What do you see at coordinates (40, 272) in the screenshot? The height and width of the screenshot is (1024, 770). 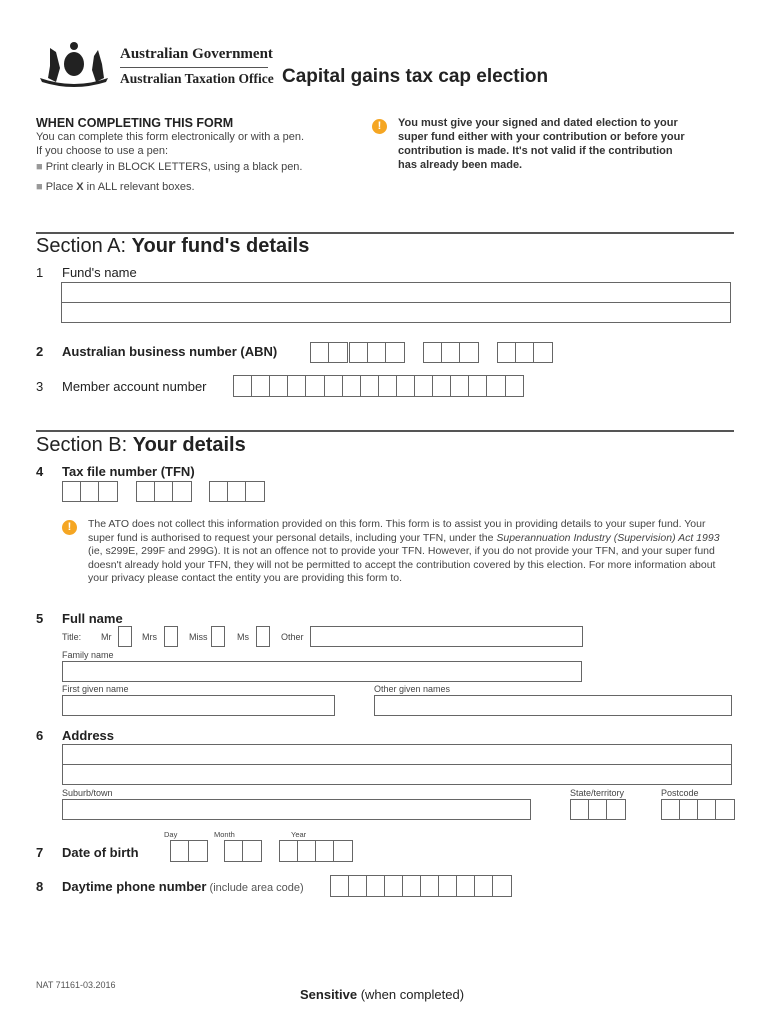 I see `q-number: 1` at bounding box center [40, 272].